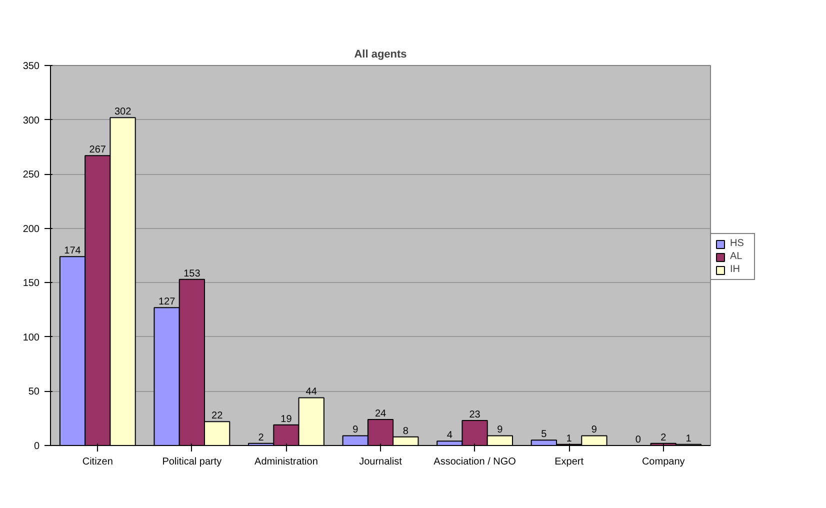 The height and width of the screenshot is (508, 826). What do you see at coordinates (192, 274) in the screenshot?
I see `data-label: 153` at bounding box center [192, 274].